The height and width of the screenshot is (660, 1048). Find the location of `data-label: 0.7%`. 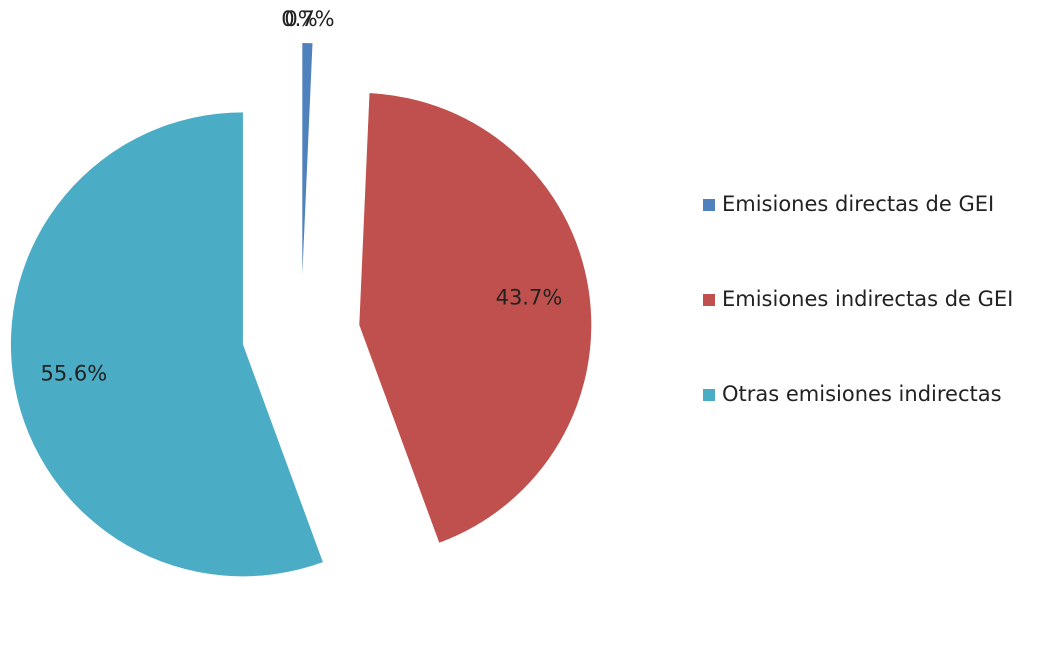

data-label: 0.7% is located at coordinates (307, 19).